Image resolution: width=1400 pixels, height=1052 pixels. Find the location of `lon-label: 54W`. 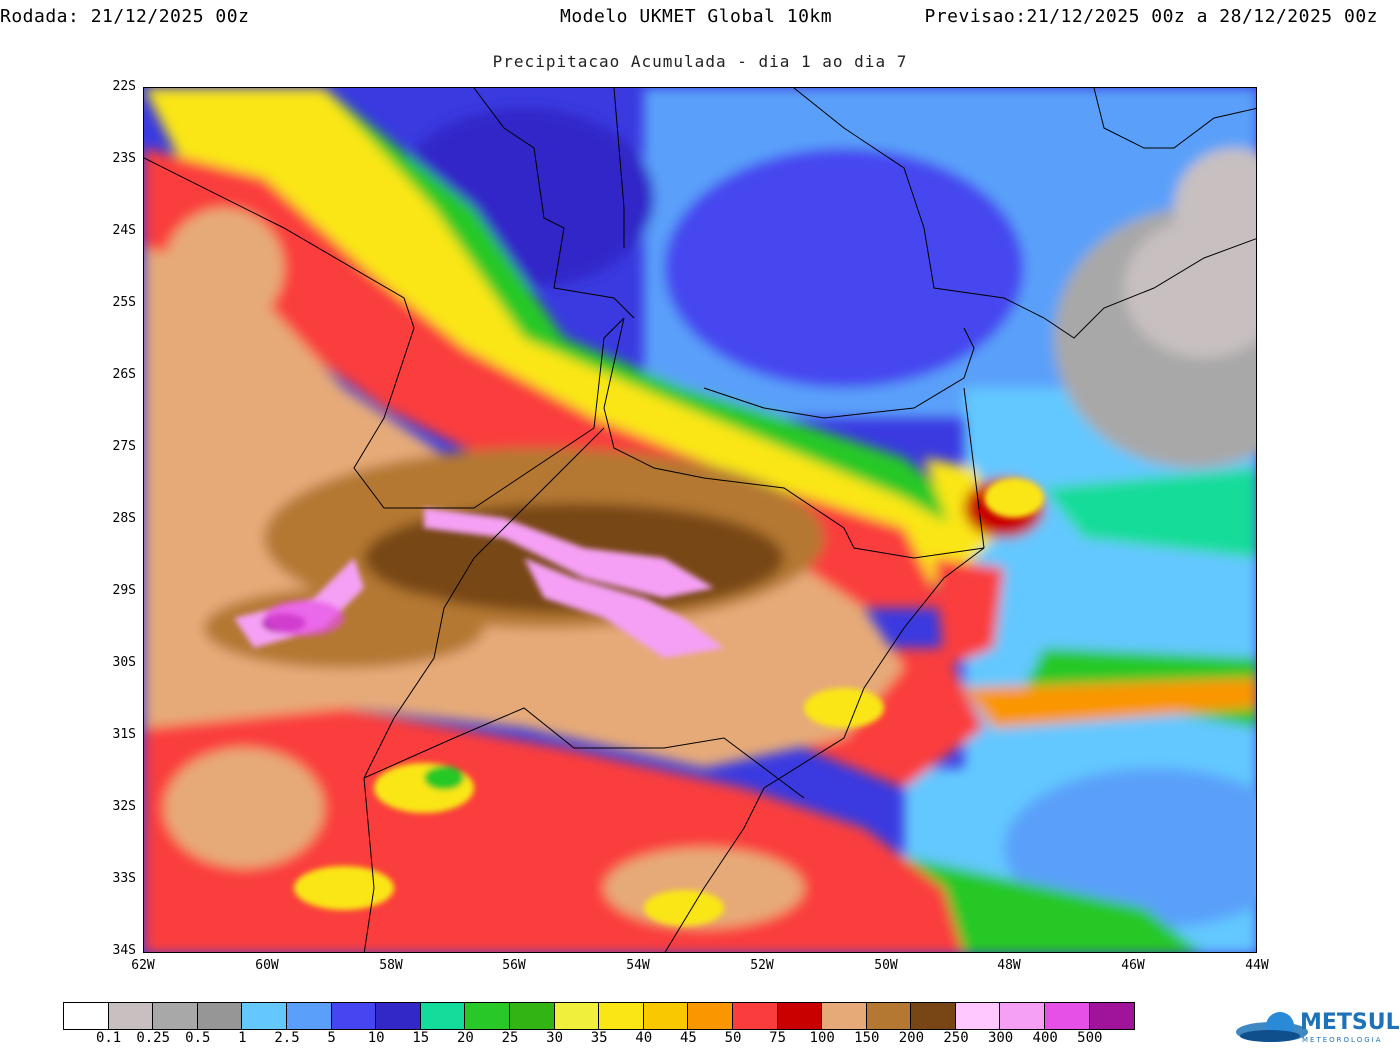

lon-label: 54W is located at coordinates (638, 965).